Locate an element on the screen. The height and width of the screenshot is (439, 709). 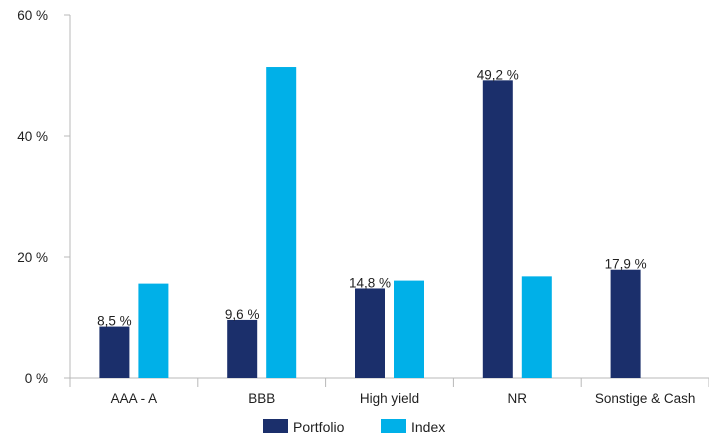
data-label-portfolio-0: 8,5 % is located at coordinates (114, 321).